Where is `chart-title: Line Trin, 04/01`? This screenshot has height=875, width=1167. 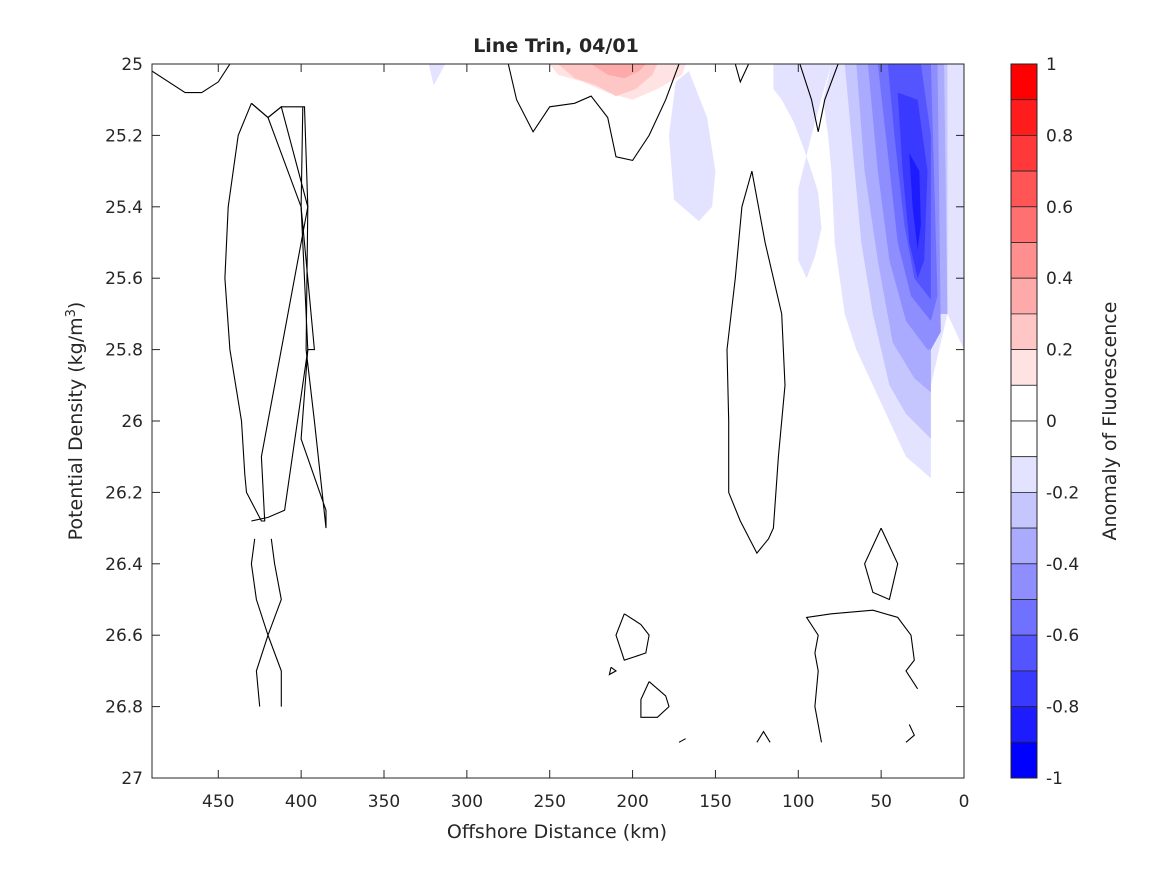 chart-title: Line Trin, 04/01 is located at coordinates (556, 46).